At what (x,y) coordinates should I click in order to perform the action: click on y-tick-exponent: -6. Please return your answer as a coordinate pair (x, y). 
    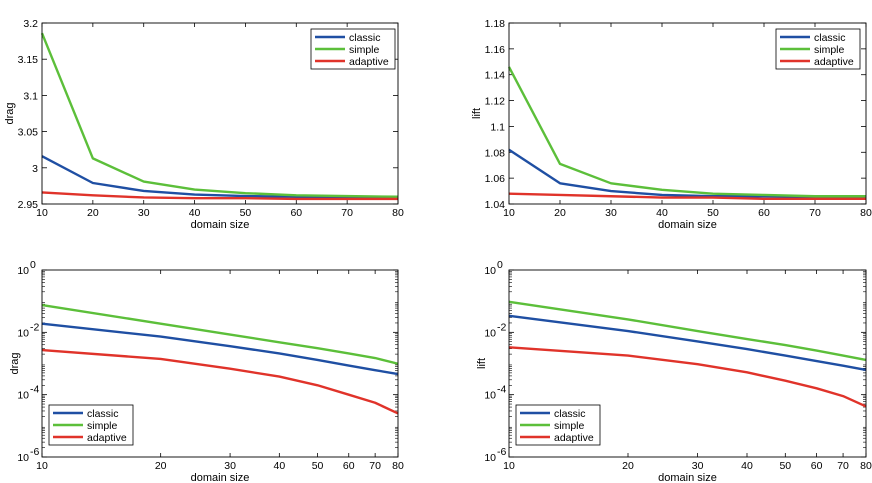
    Looking at the image, I should click on (501, 452).